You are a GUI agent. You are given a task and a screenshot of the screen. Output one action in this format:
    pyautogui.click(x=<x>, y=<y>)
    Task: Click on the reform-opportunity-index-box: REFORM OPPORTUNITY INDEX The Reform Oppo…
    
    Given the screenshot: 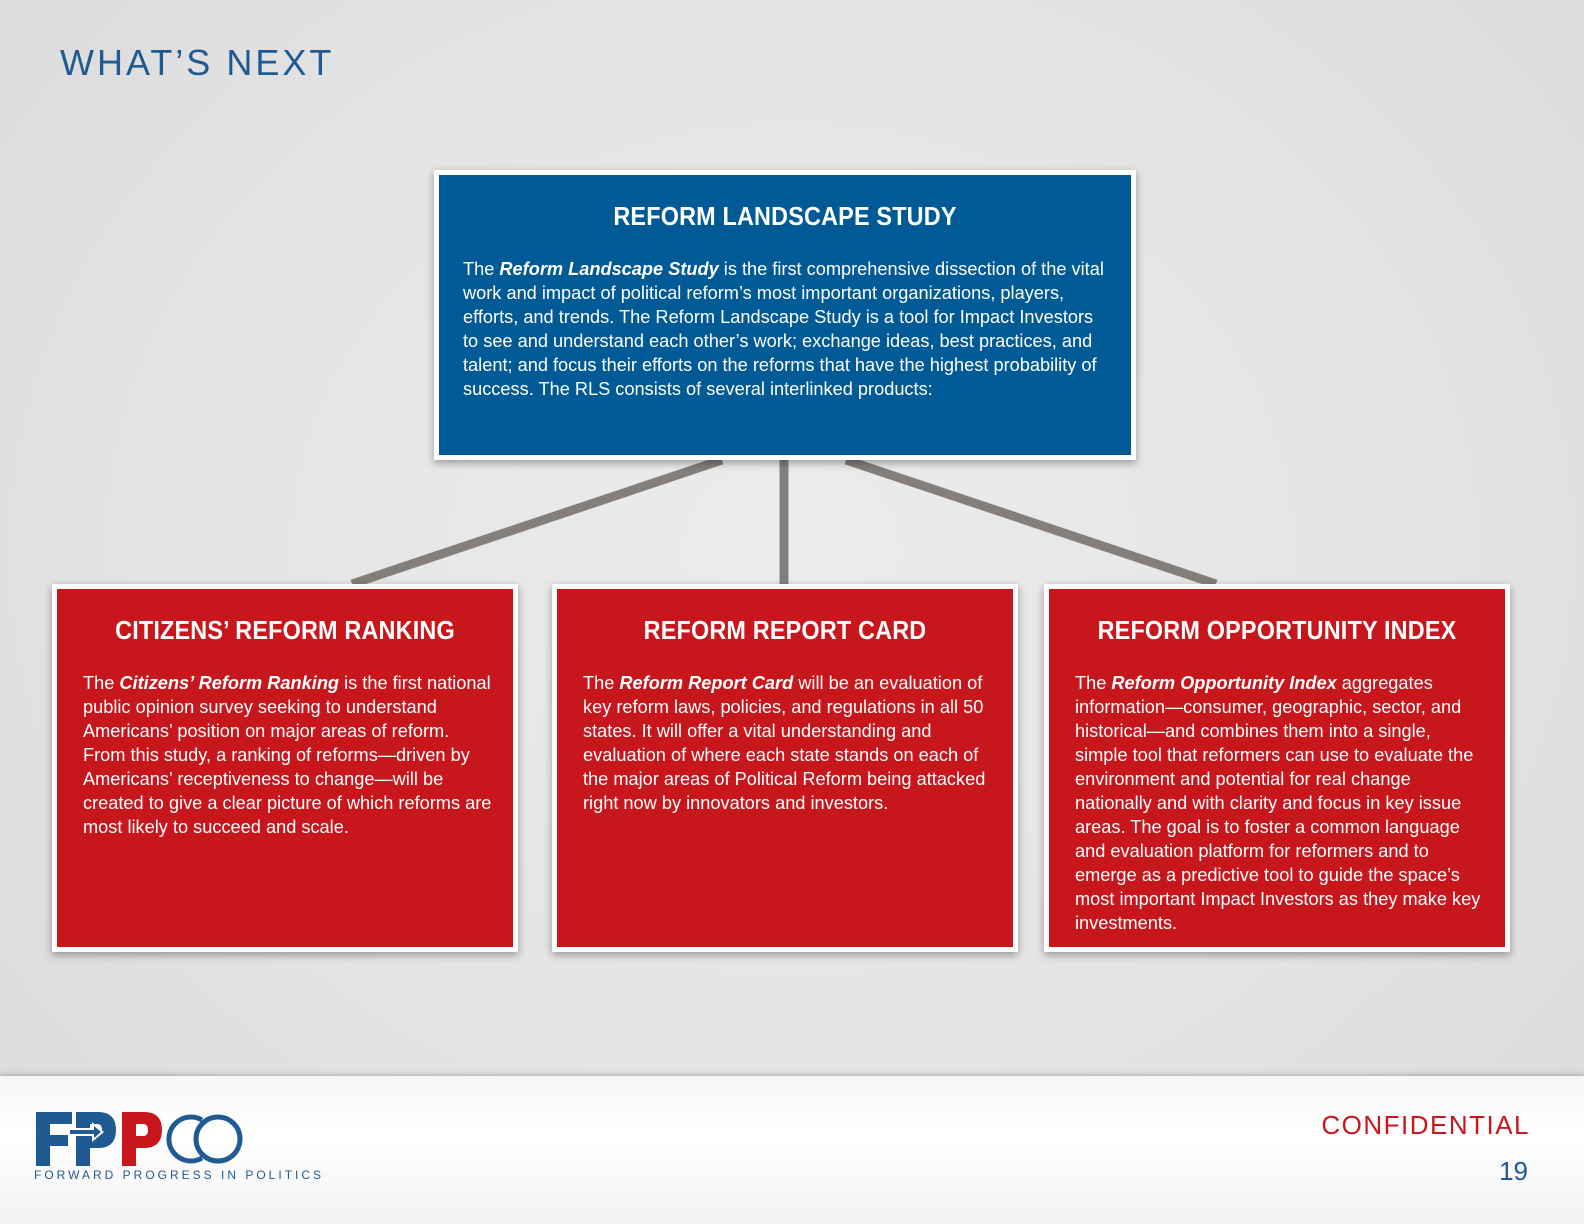 What is the action you would take?
    pyautogui.click(x=1277, y=768)
    